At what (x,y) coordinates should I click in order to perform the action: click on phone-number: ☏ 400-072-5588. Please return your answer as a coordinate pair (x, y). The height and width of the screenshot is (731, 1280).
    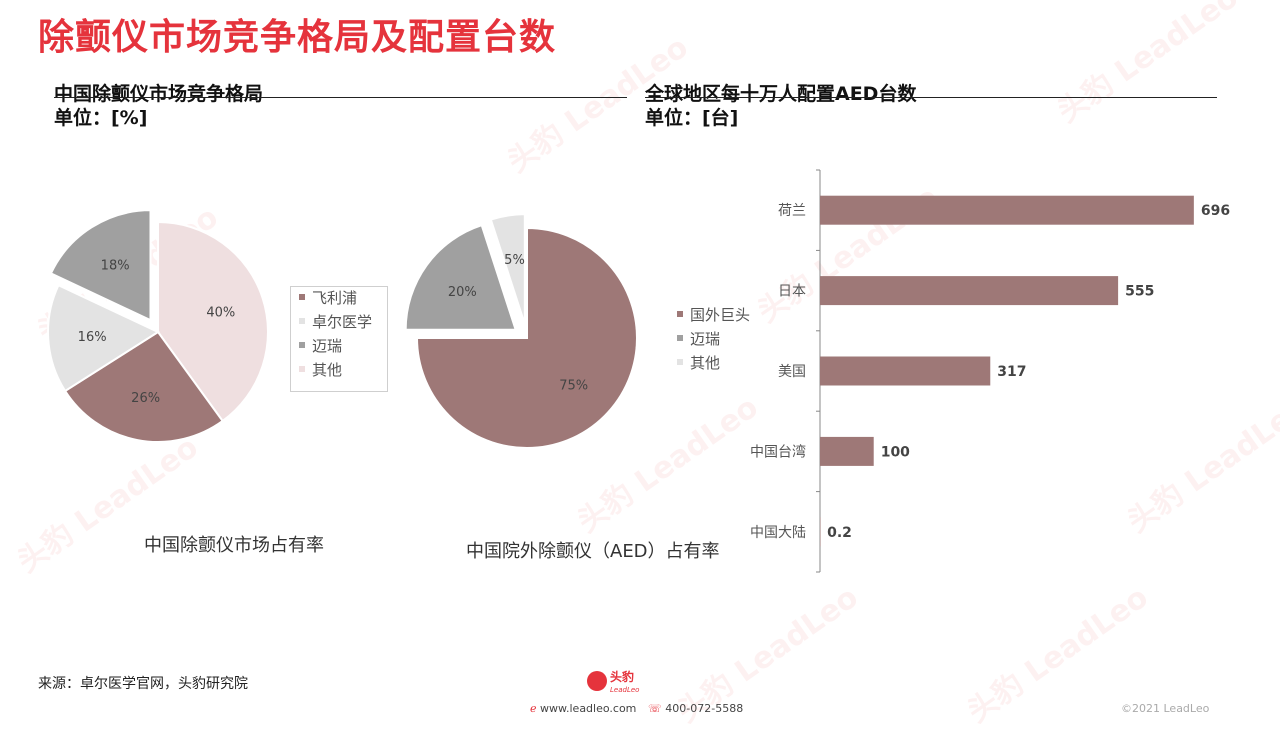
    Looking at the image, I should click on (695, 708).